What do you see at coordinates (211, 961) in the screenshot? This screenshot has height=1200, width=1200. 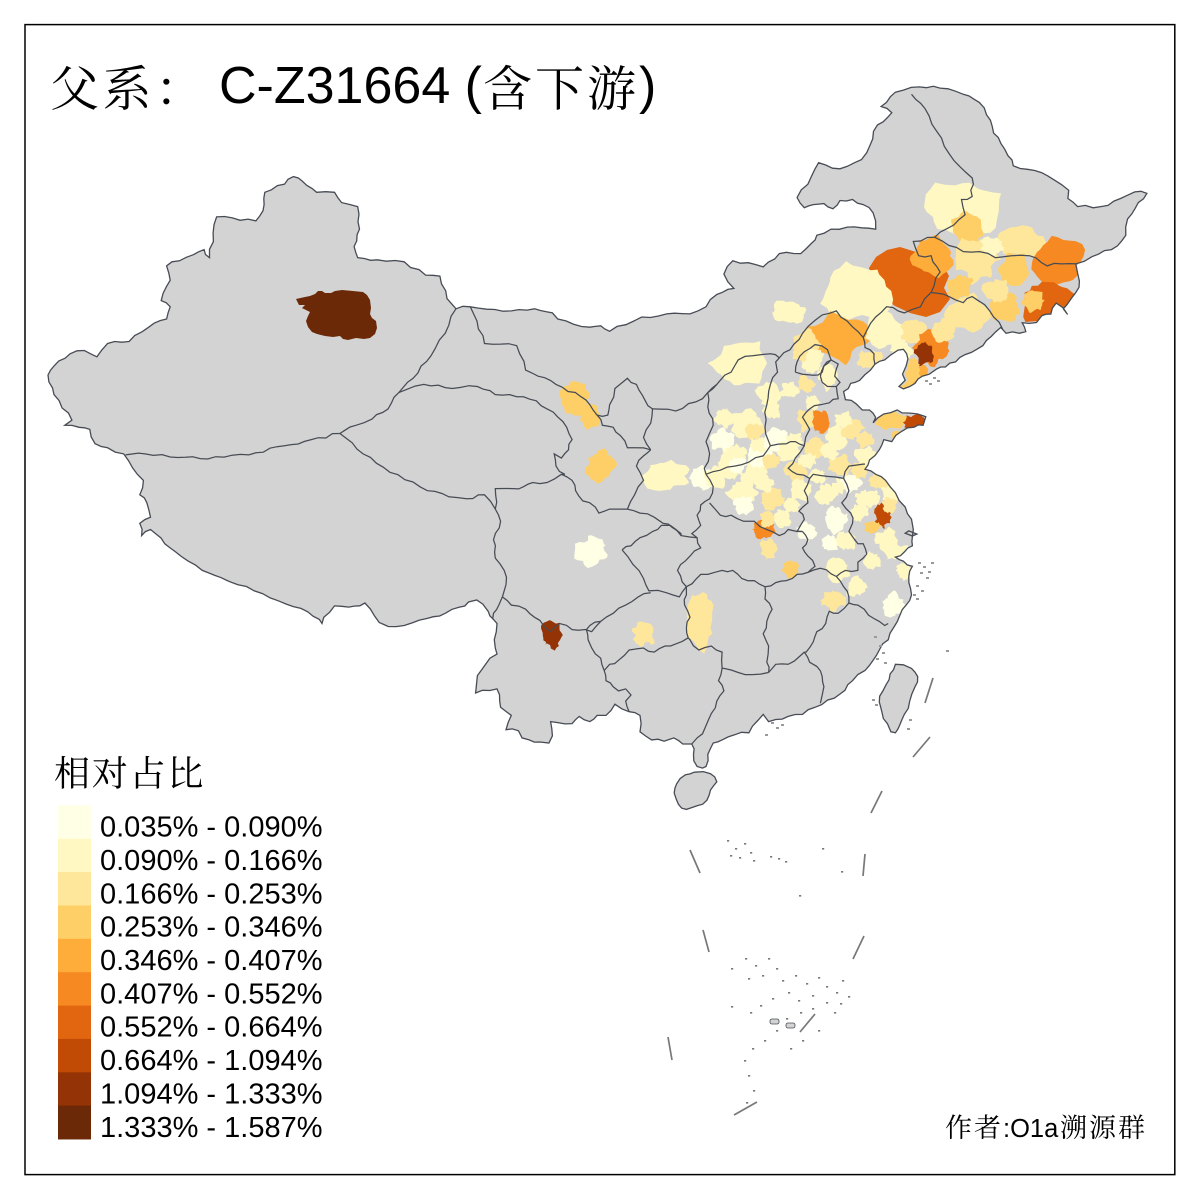 I see `svg-text: 0.346% - 0.407%` at bounding box center [211, 961].